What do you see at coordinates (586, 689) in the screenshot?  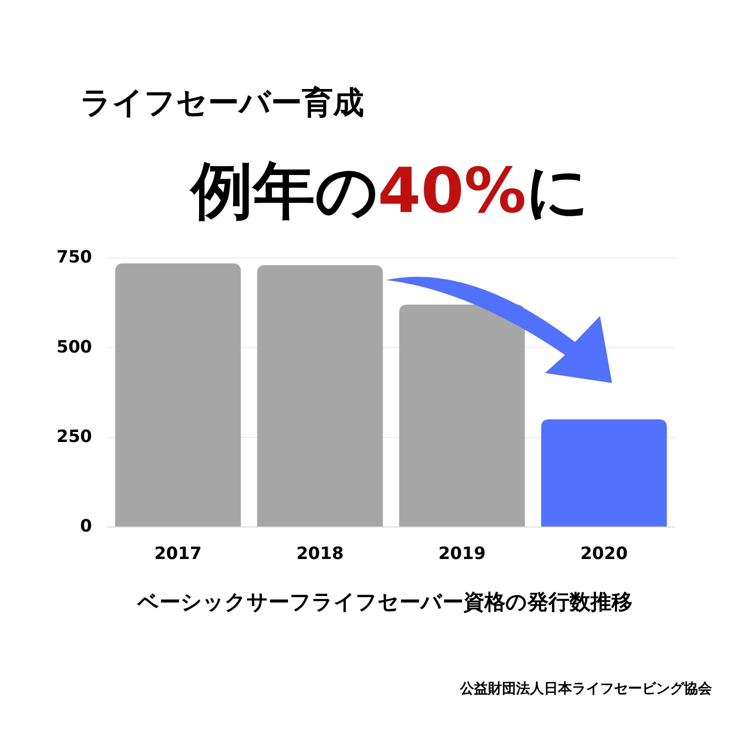 I see `text: 公益財団法人日本ライフセービング協会` at bounding box center [586, 689].